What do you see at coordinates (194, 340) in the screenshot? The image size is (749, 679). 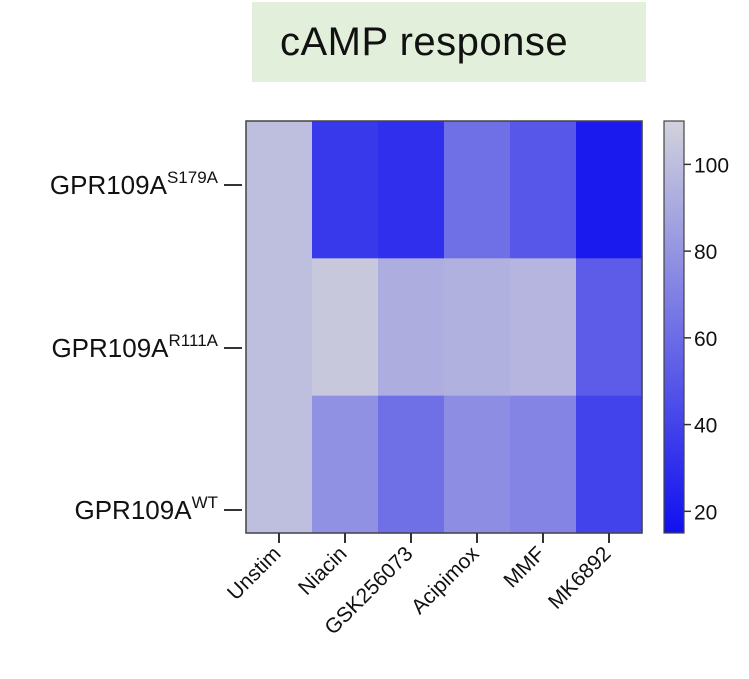 I see `y-tick-label-superscript: R111A` at bounding box center [194, 340].